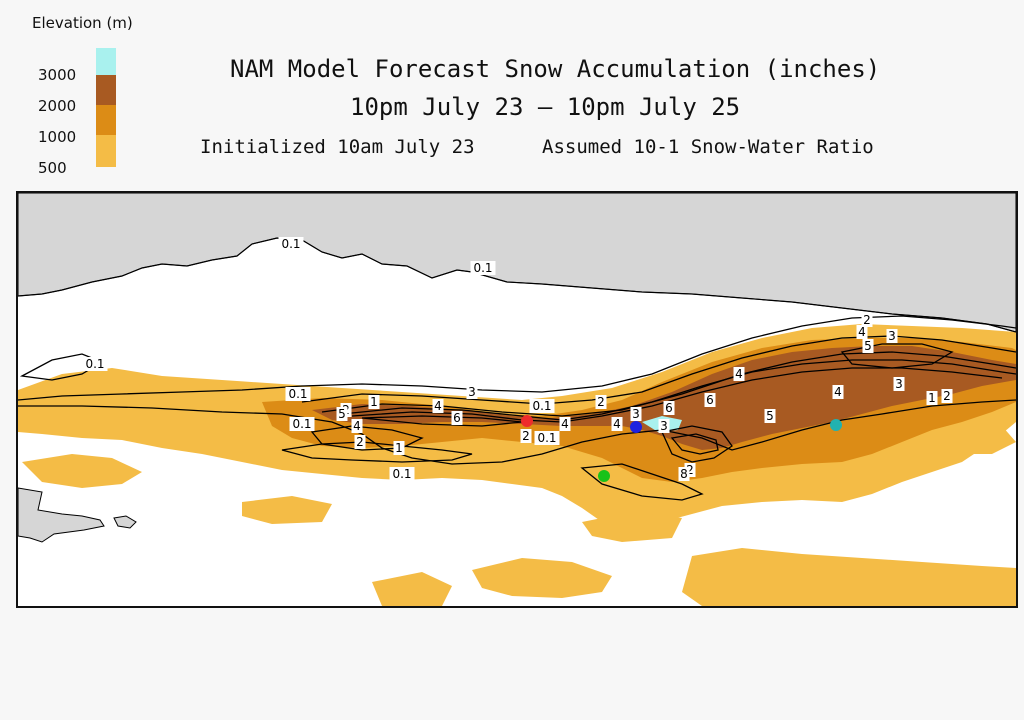  What do you see at coordinates (61, 515) in the screenshot?
I see `island-left` at bounding box center [61, 515].